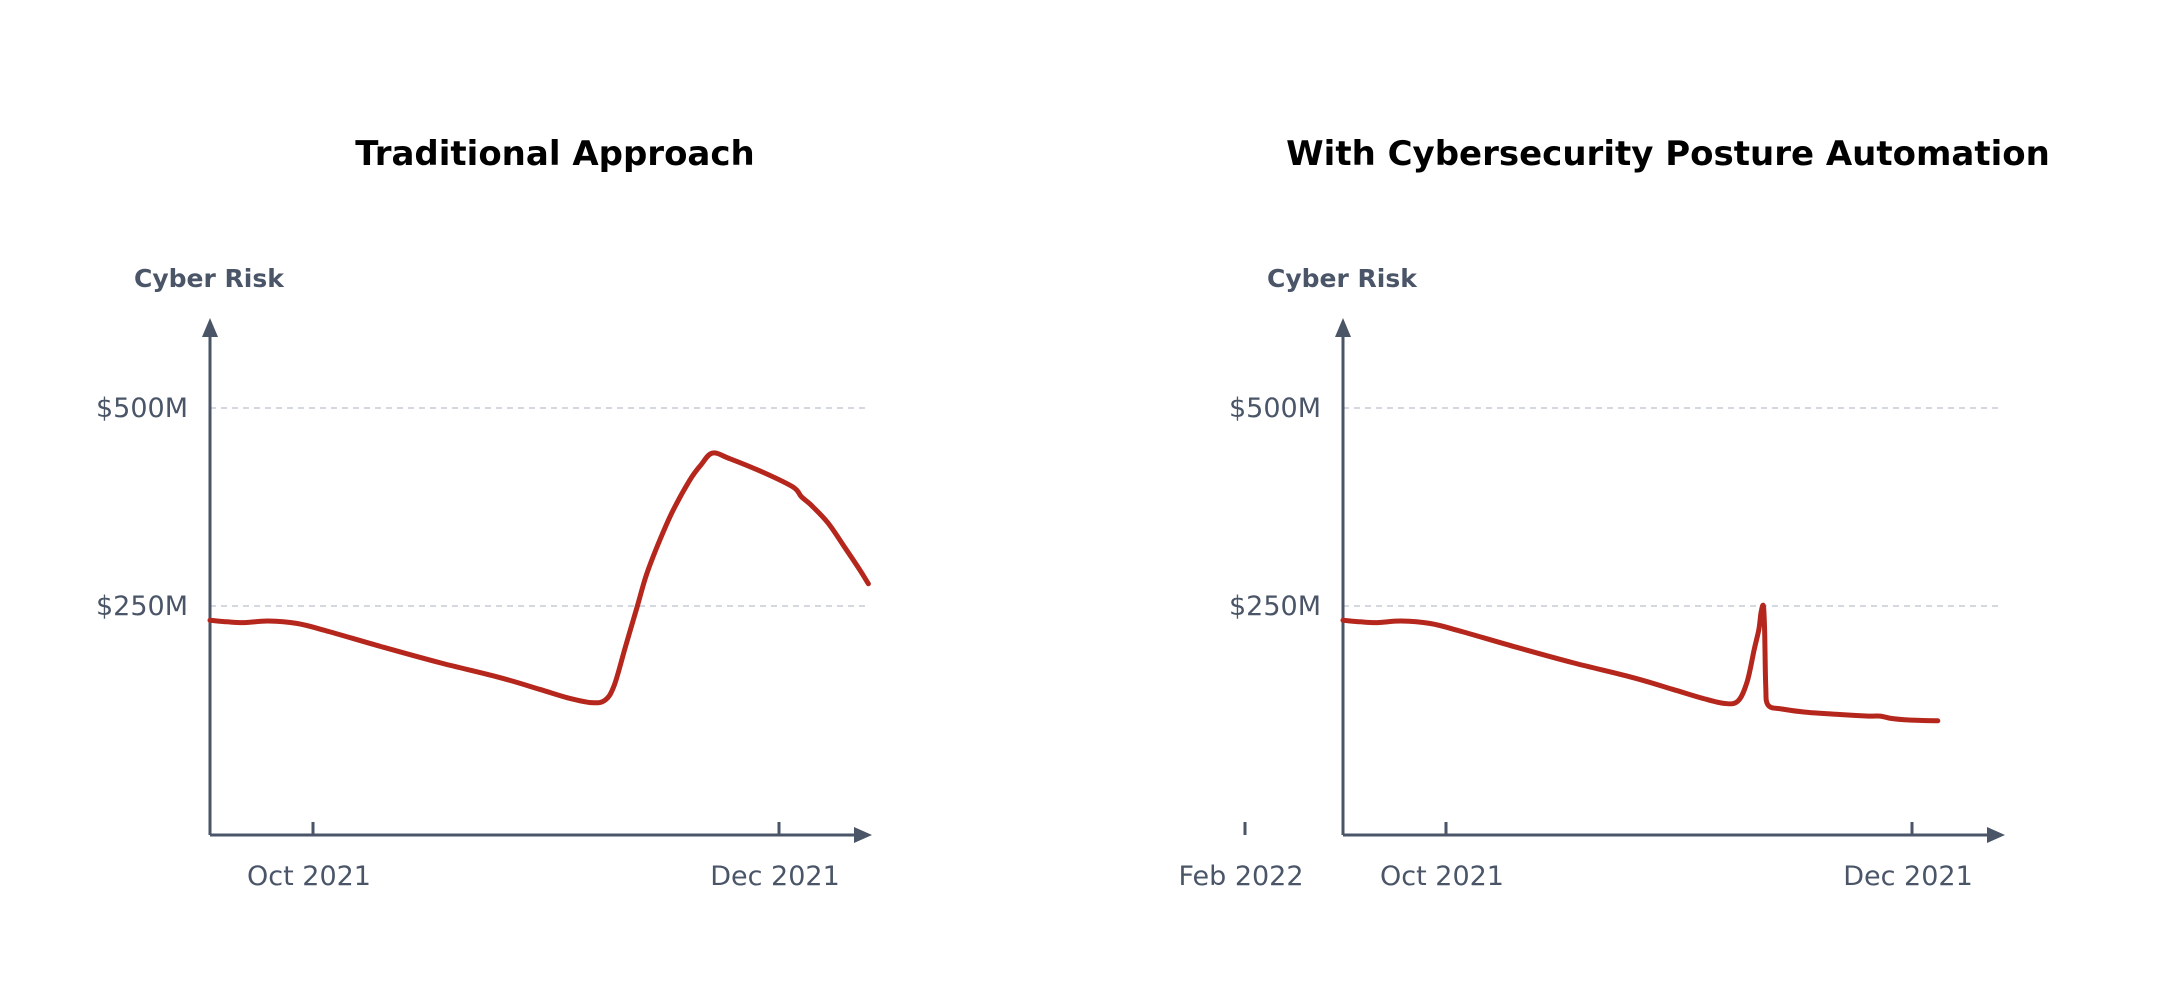 The image size is (2162, 998). What do you see at coordinates (1240, 876) in the screenshot?
I see `x-tick-label: Feb 2022` at bounding box center [1240, 876].